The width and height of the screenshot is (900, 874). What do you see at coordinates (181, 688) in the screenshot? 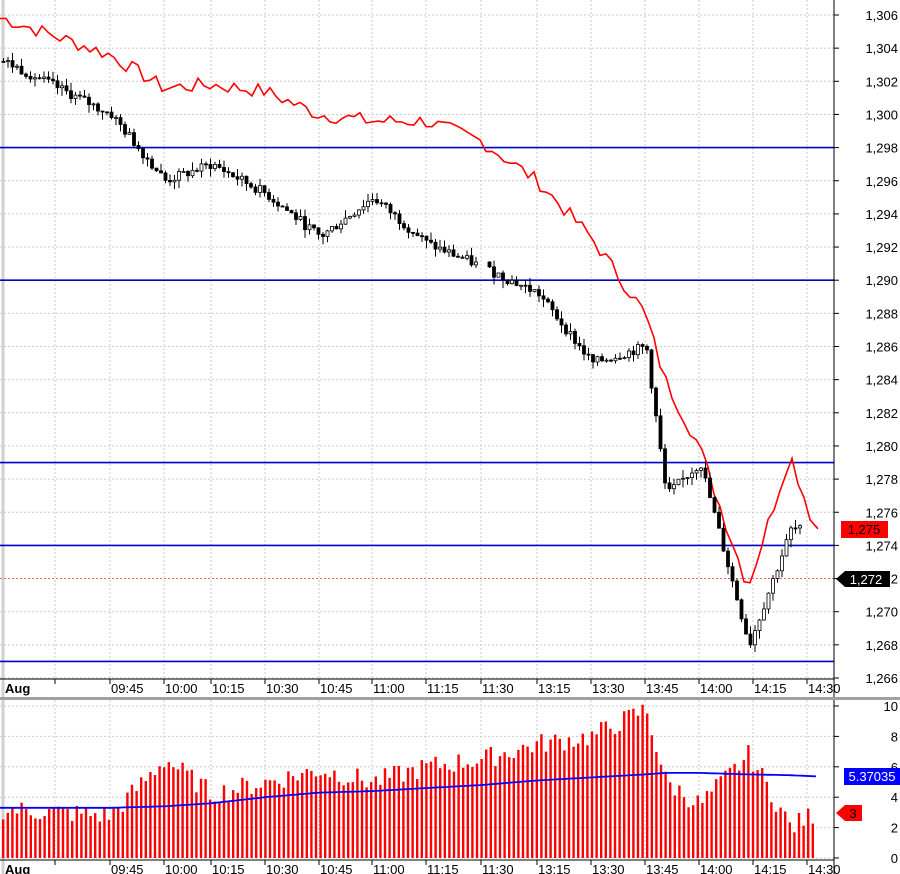
I see `time-label: 10:00` at bounding box center [181, 688].